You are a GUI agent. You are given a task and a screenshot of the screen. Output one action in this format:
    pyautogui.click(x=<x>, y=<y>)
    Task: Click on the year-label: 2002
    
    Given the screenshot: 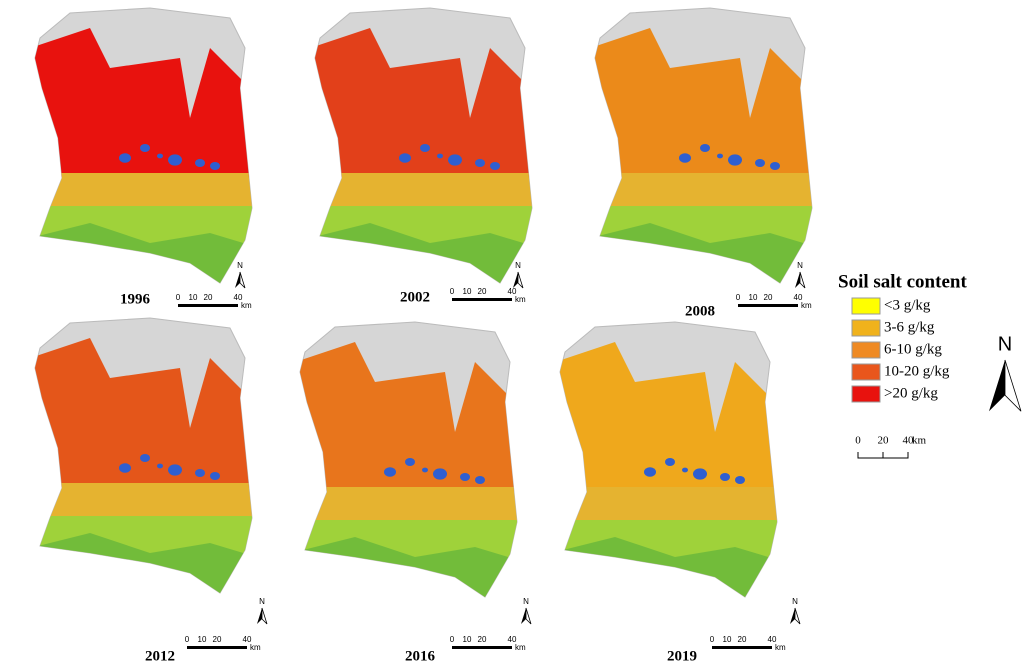 What is the action you would take?
    pyautogui.click(x=415, y=297)
    